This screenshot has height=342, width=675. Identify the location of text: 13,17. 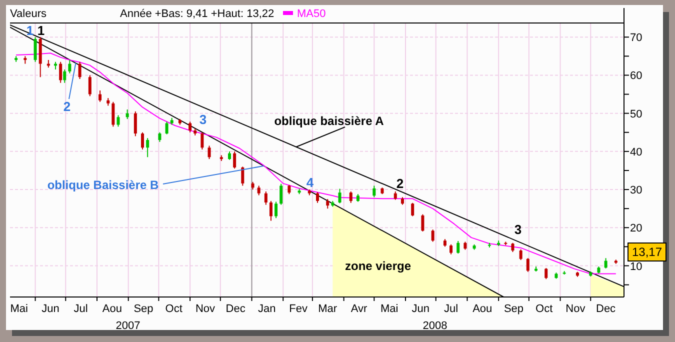
(647, 252).